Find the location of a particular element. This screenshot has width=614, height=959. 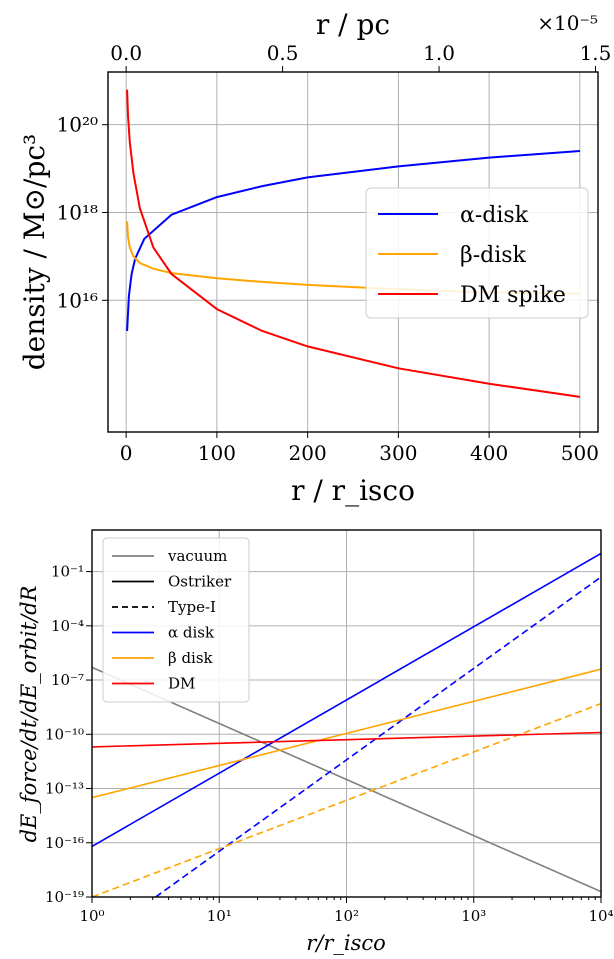

y-tick-label: 10¹⁸ is located at coordinates (77, 212).